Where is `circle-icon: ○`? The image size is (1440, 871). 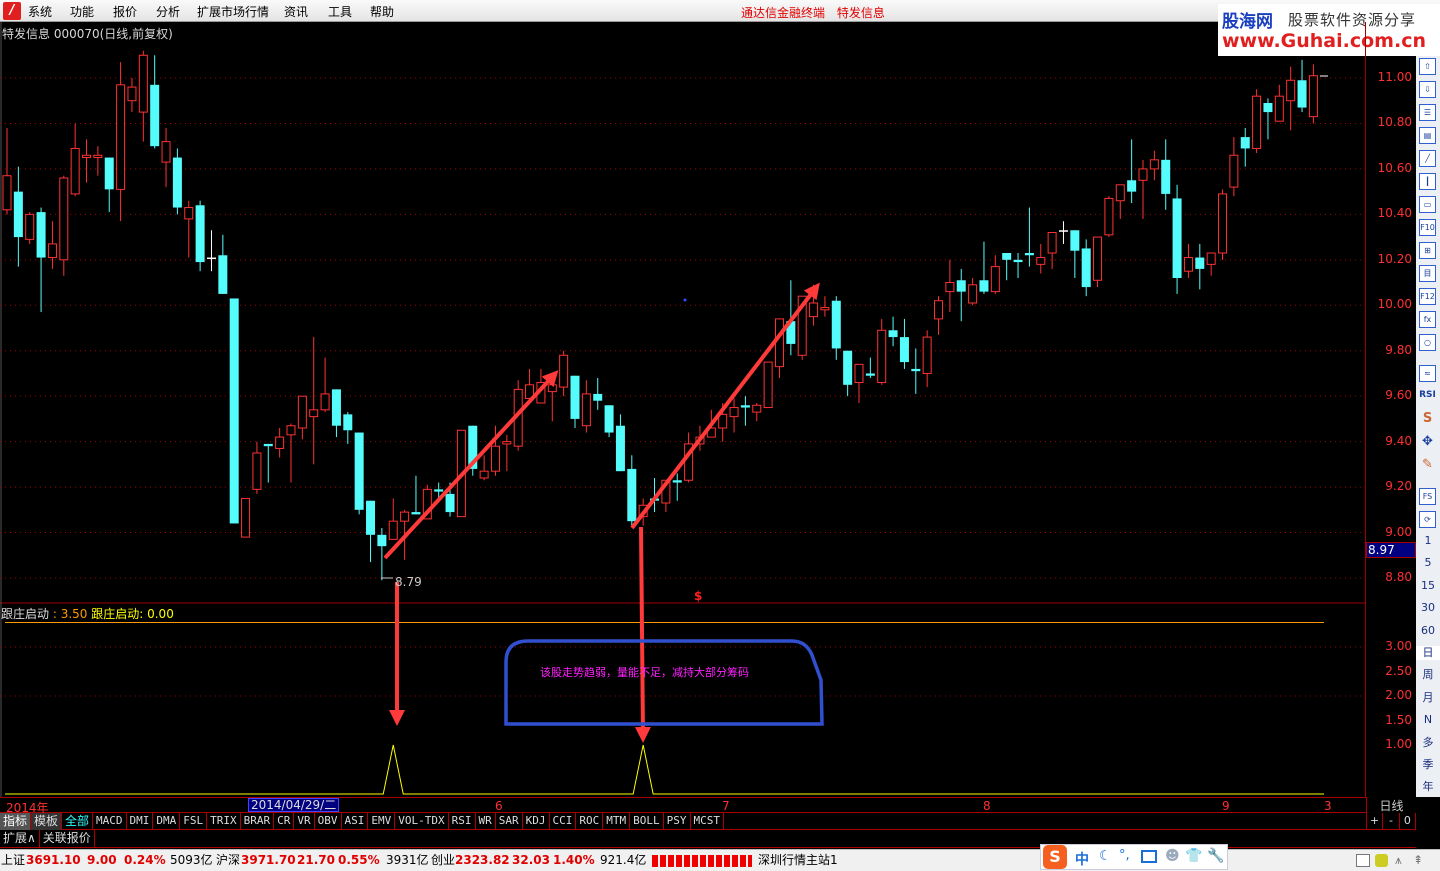
circle-icon: ○ is located at coordinates (1427, 342).